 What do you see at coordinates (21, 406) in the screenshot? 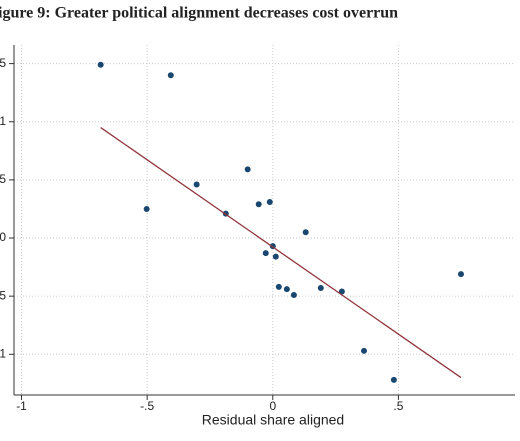
I see `x-tick-label: -1` at bounding box center [21, 406].